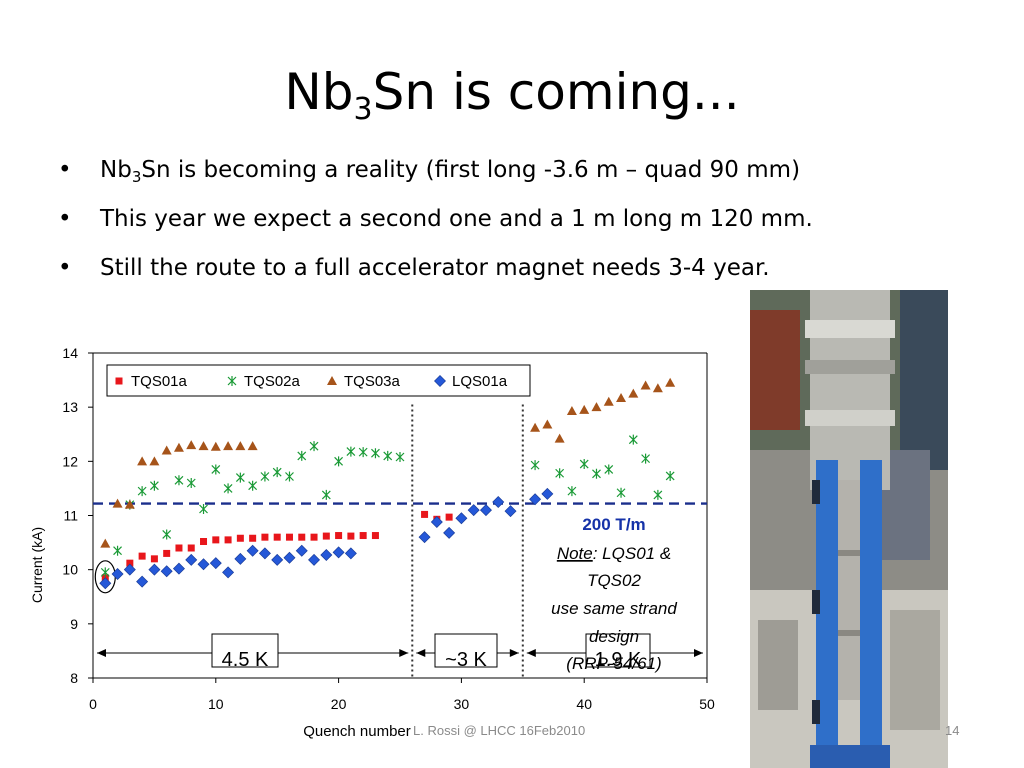  I want to click on y-tick-label: 9, so click(74, 624).